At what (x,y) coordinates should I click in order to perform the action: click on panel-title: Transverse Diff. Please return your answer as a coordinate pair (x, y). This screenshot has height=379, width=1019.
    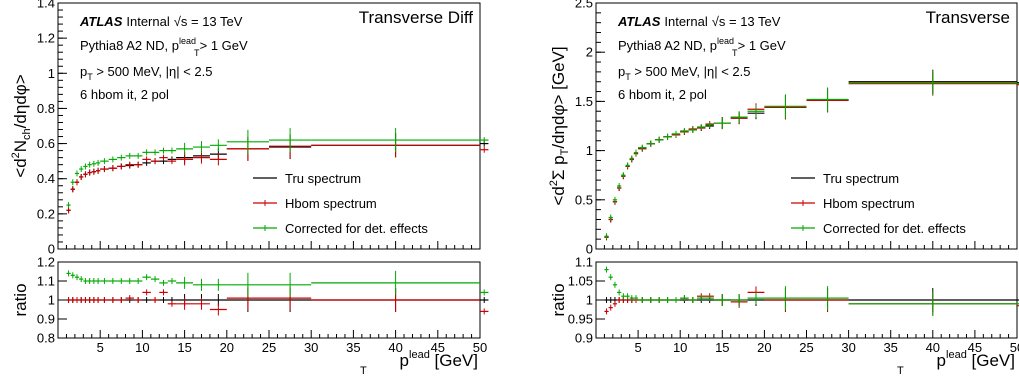
    Looking at the image, I should click on (416, 17).